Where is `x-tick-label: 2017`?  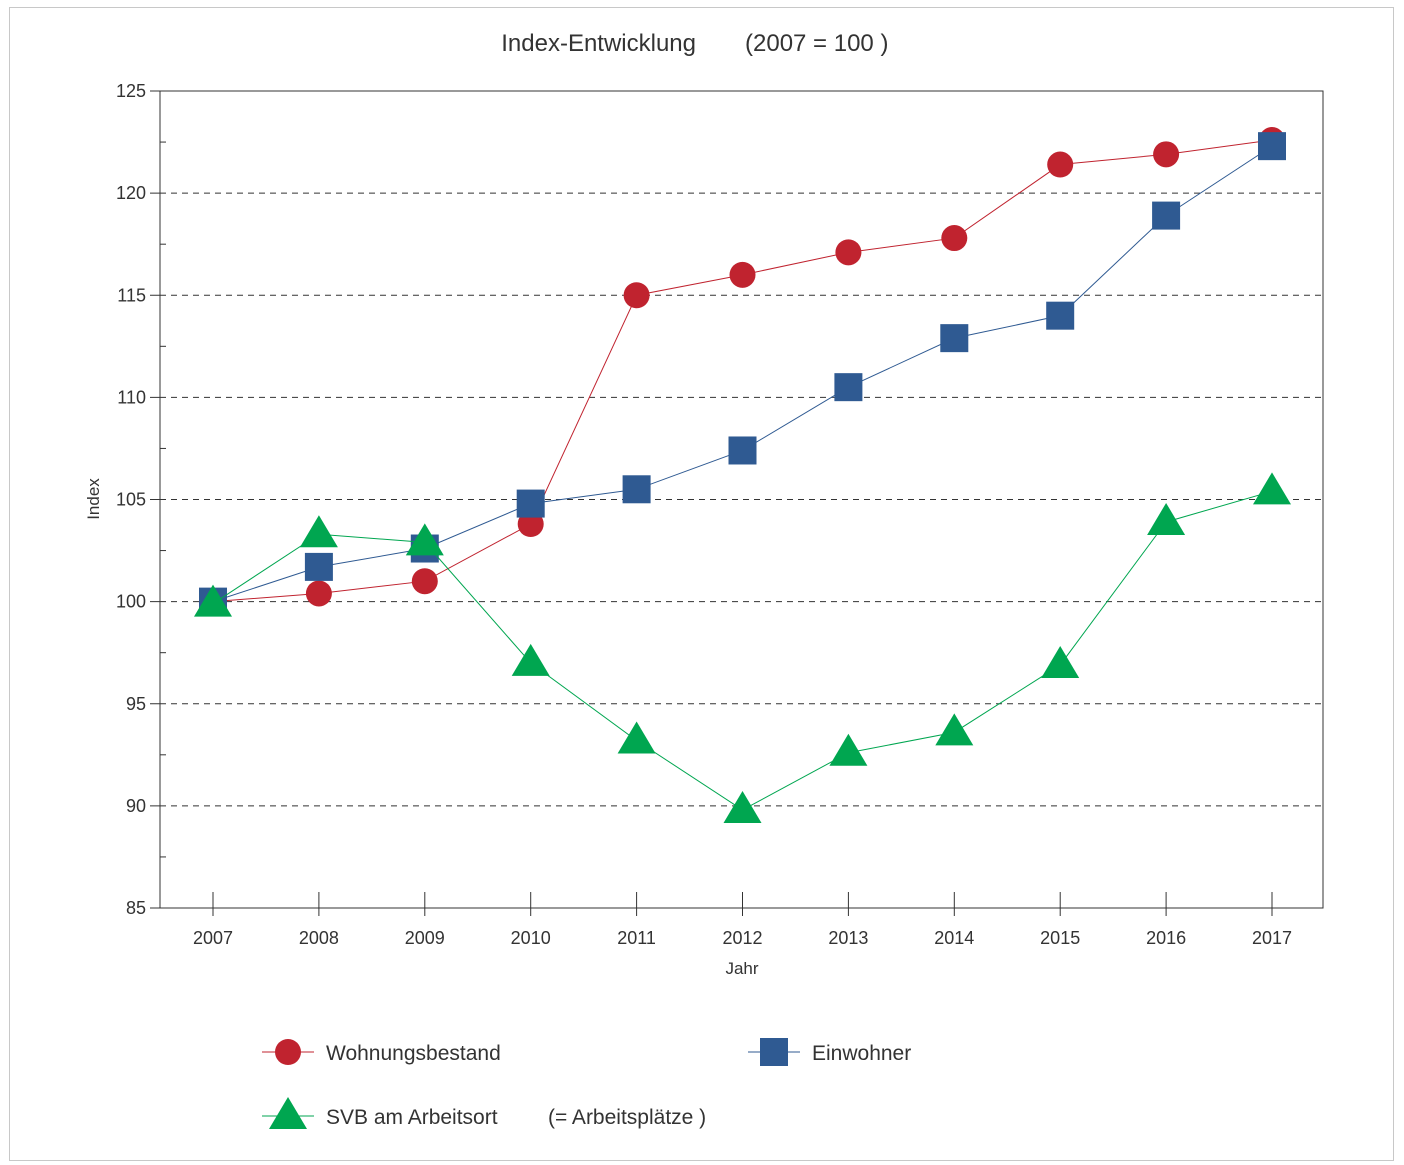 x-tick-label: 2017 is located at coordinates (1272, 938).